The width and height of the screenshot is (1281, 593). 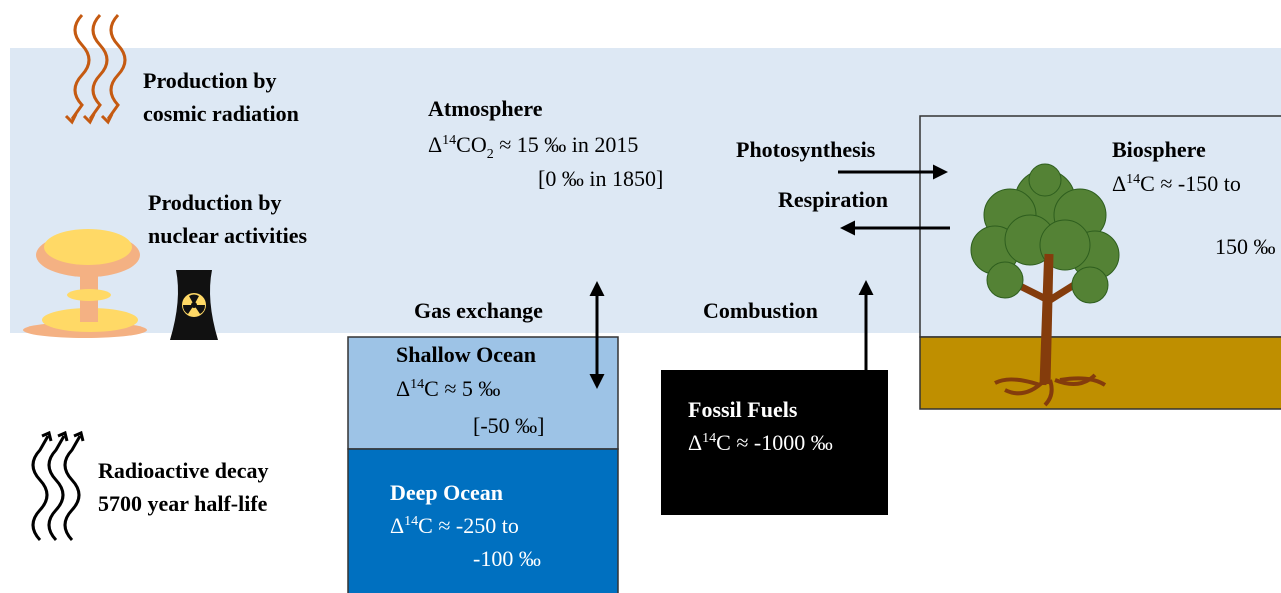 I want to click on deep-ocean-range: -100 ‰, so click(x=507, y=558).